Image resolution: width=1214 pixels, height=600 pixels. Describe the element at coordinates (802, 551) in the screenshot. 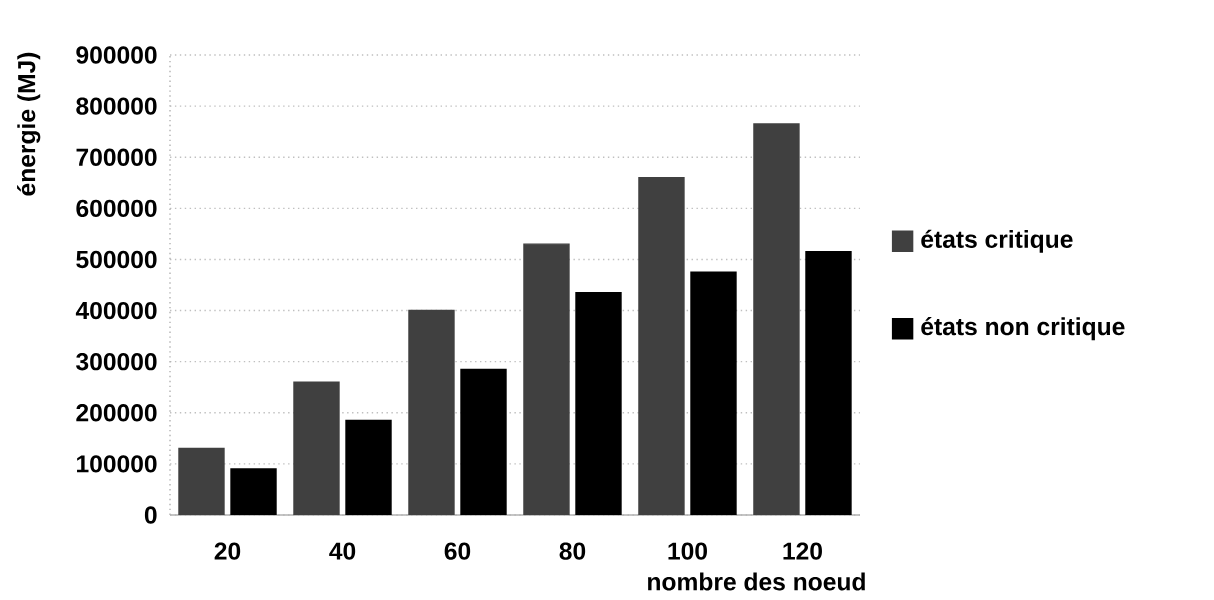

I see `x-tick-label: 120` at that location.